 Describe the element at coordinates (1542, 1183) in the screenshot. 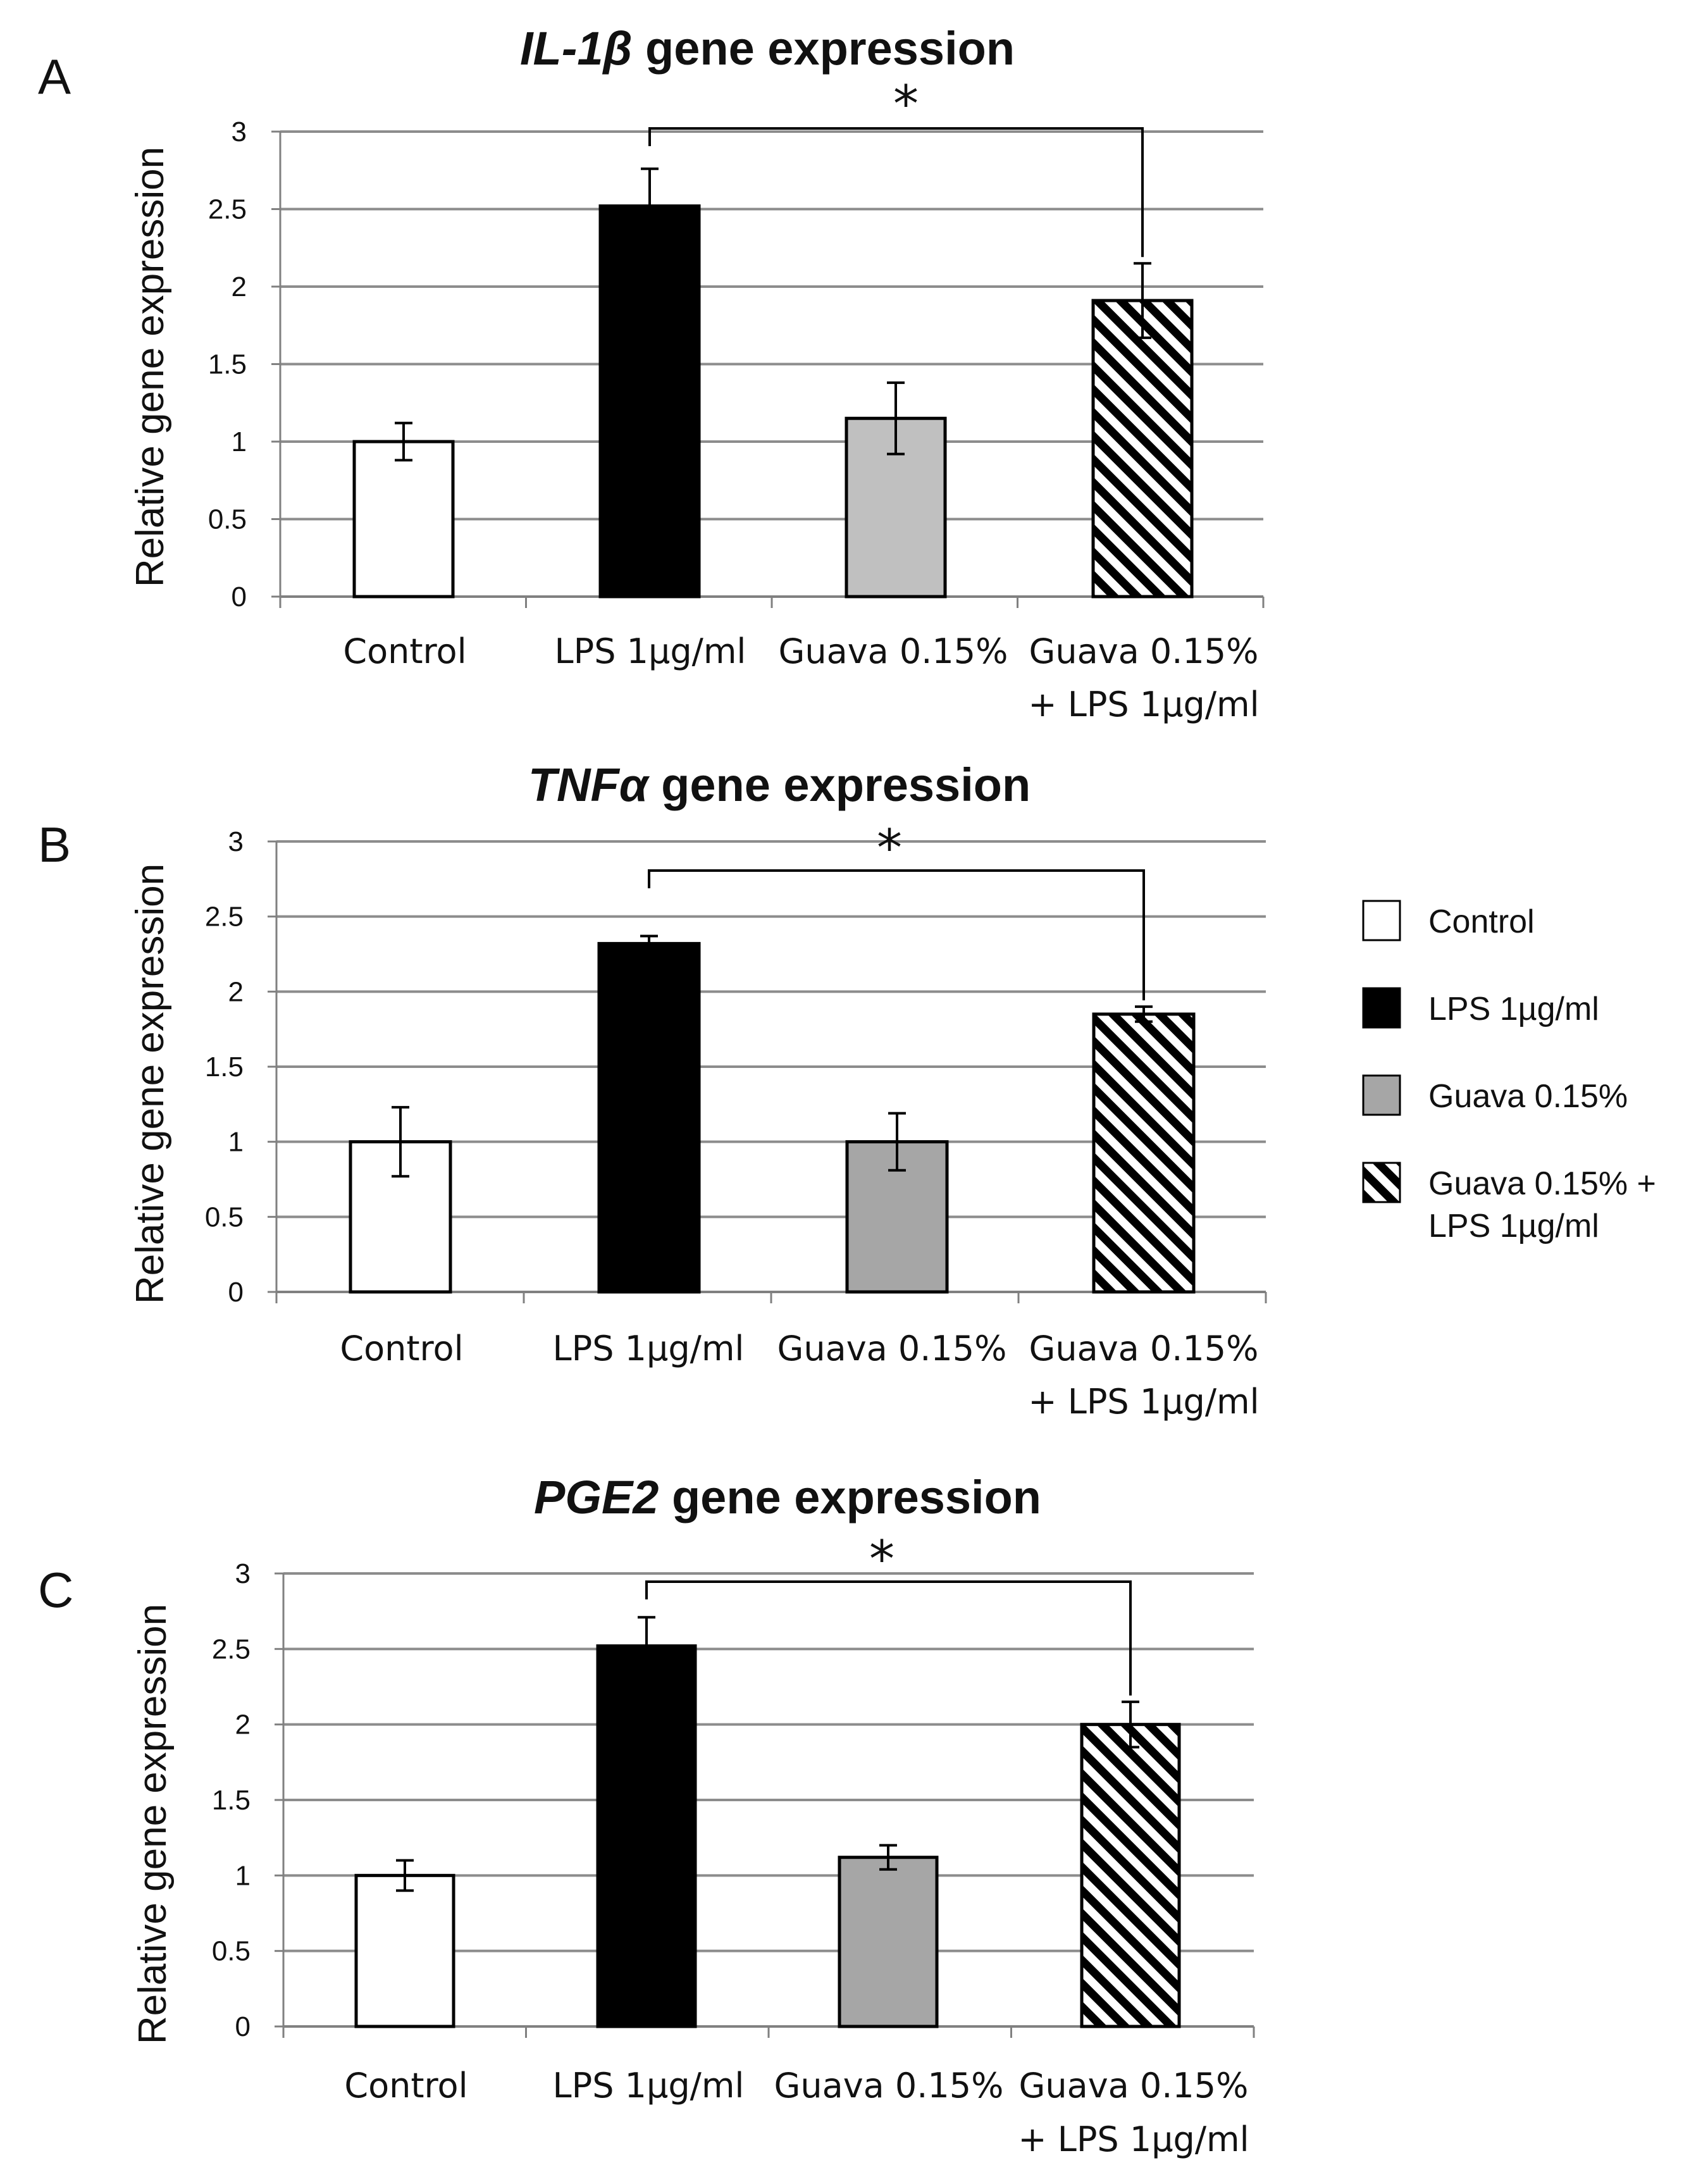

I see `legend-label: Guava 0.15% +` at that location.